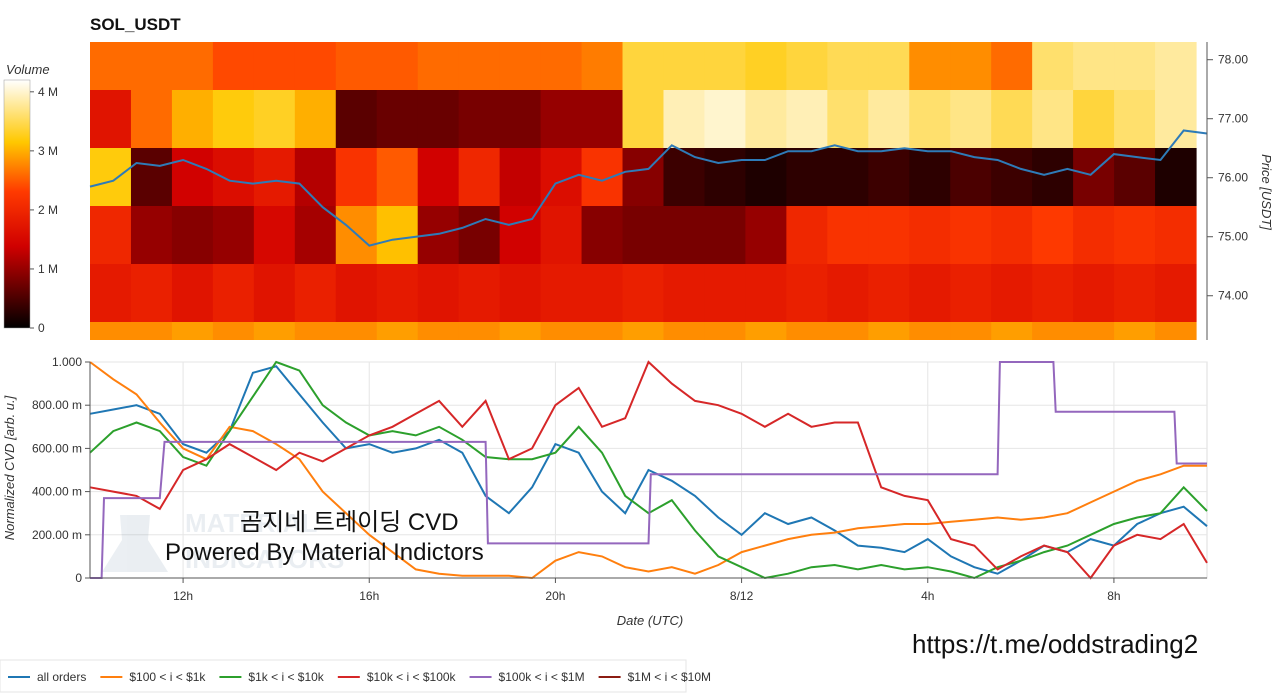  What do you see at coordinates (369, 596) in the screenshot?
I see `cvd-x-tick-label: 16h` at bounding box center [369, 596].